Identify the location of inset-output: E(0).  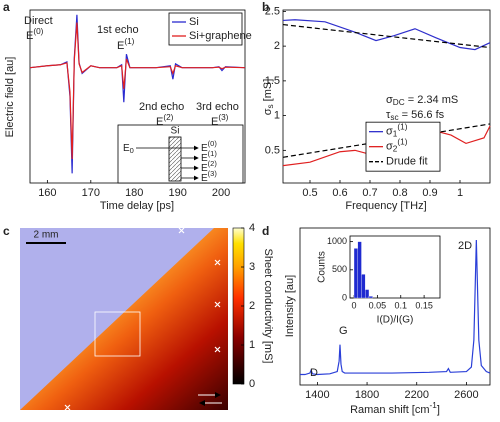
(209, 146).